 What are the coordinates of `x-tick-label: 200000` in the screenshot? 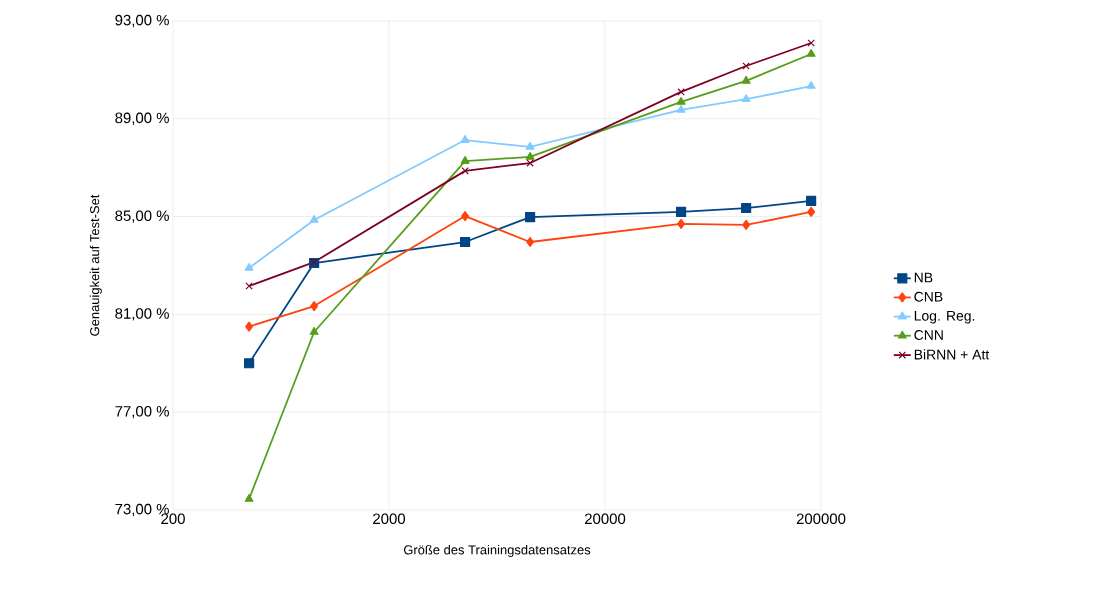 It's located at (821, 519).